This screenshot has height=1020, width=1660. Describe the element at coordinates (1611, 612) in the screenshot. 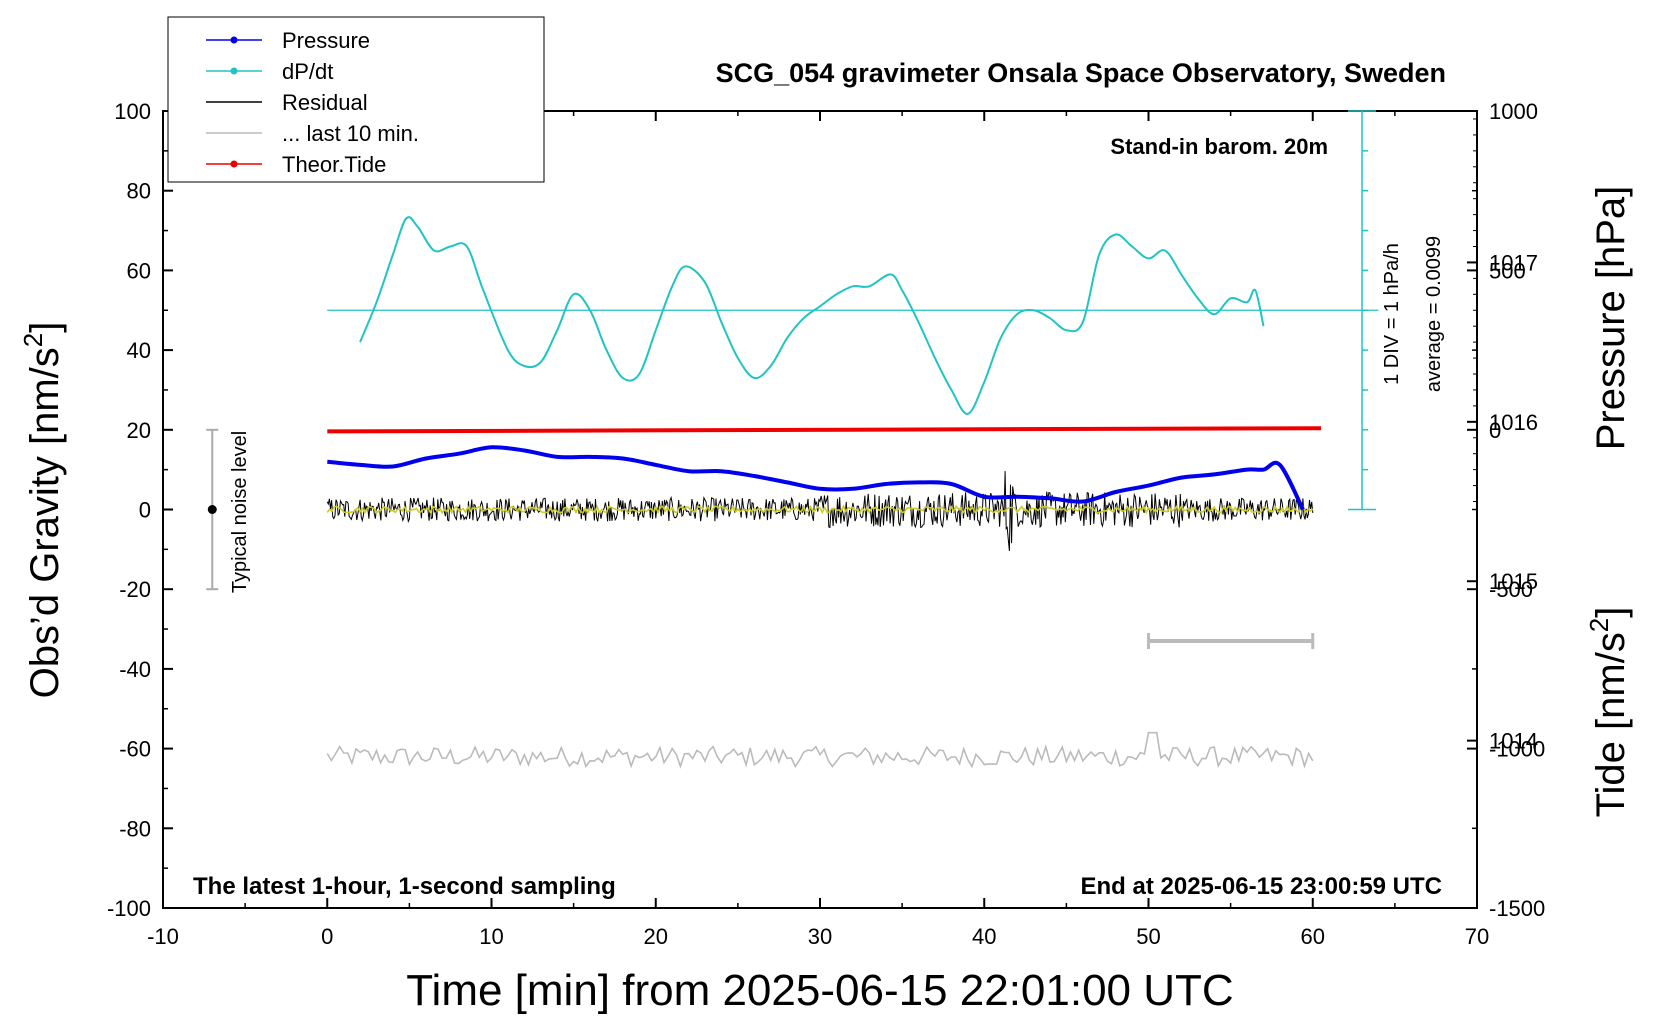

I see `tide-title-end: ]` at that location.